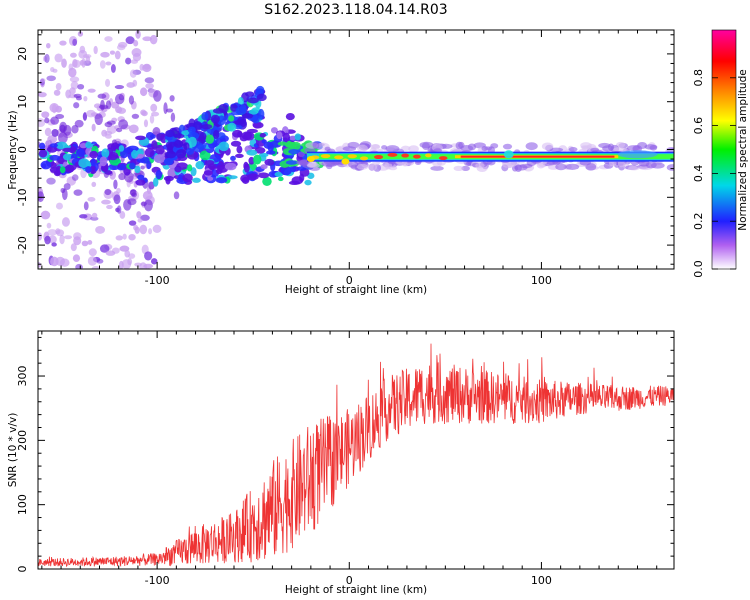  I want to click on colorbar-gradient, so click(724, 149).